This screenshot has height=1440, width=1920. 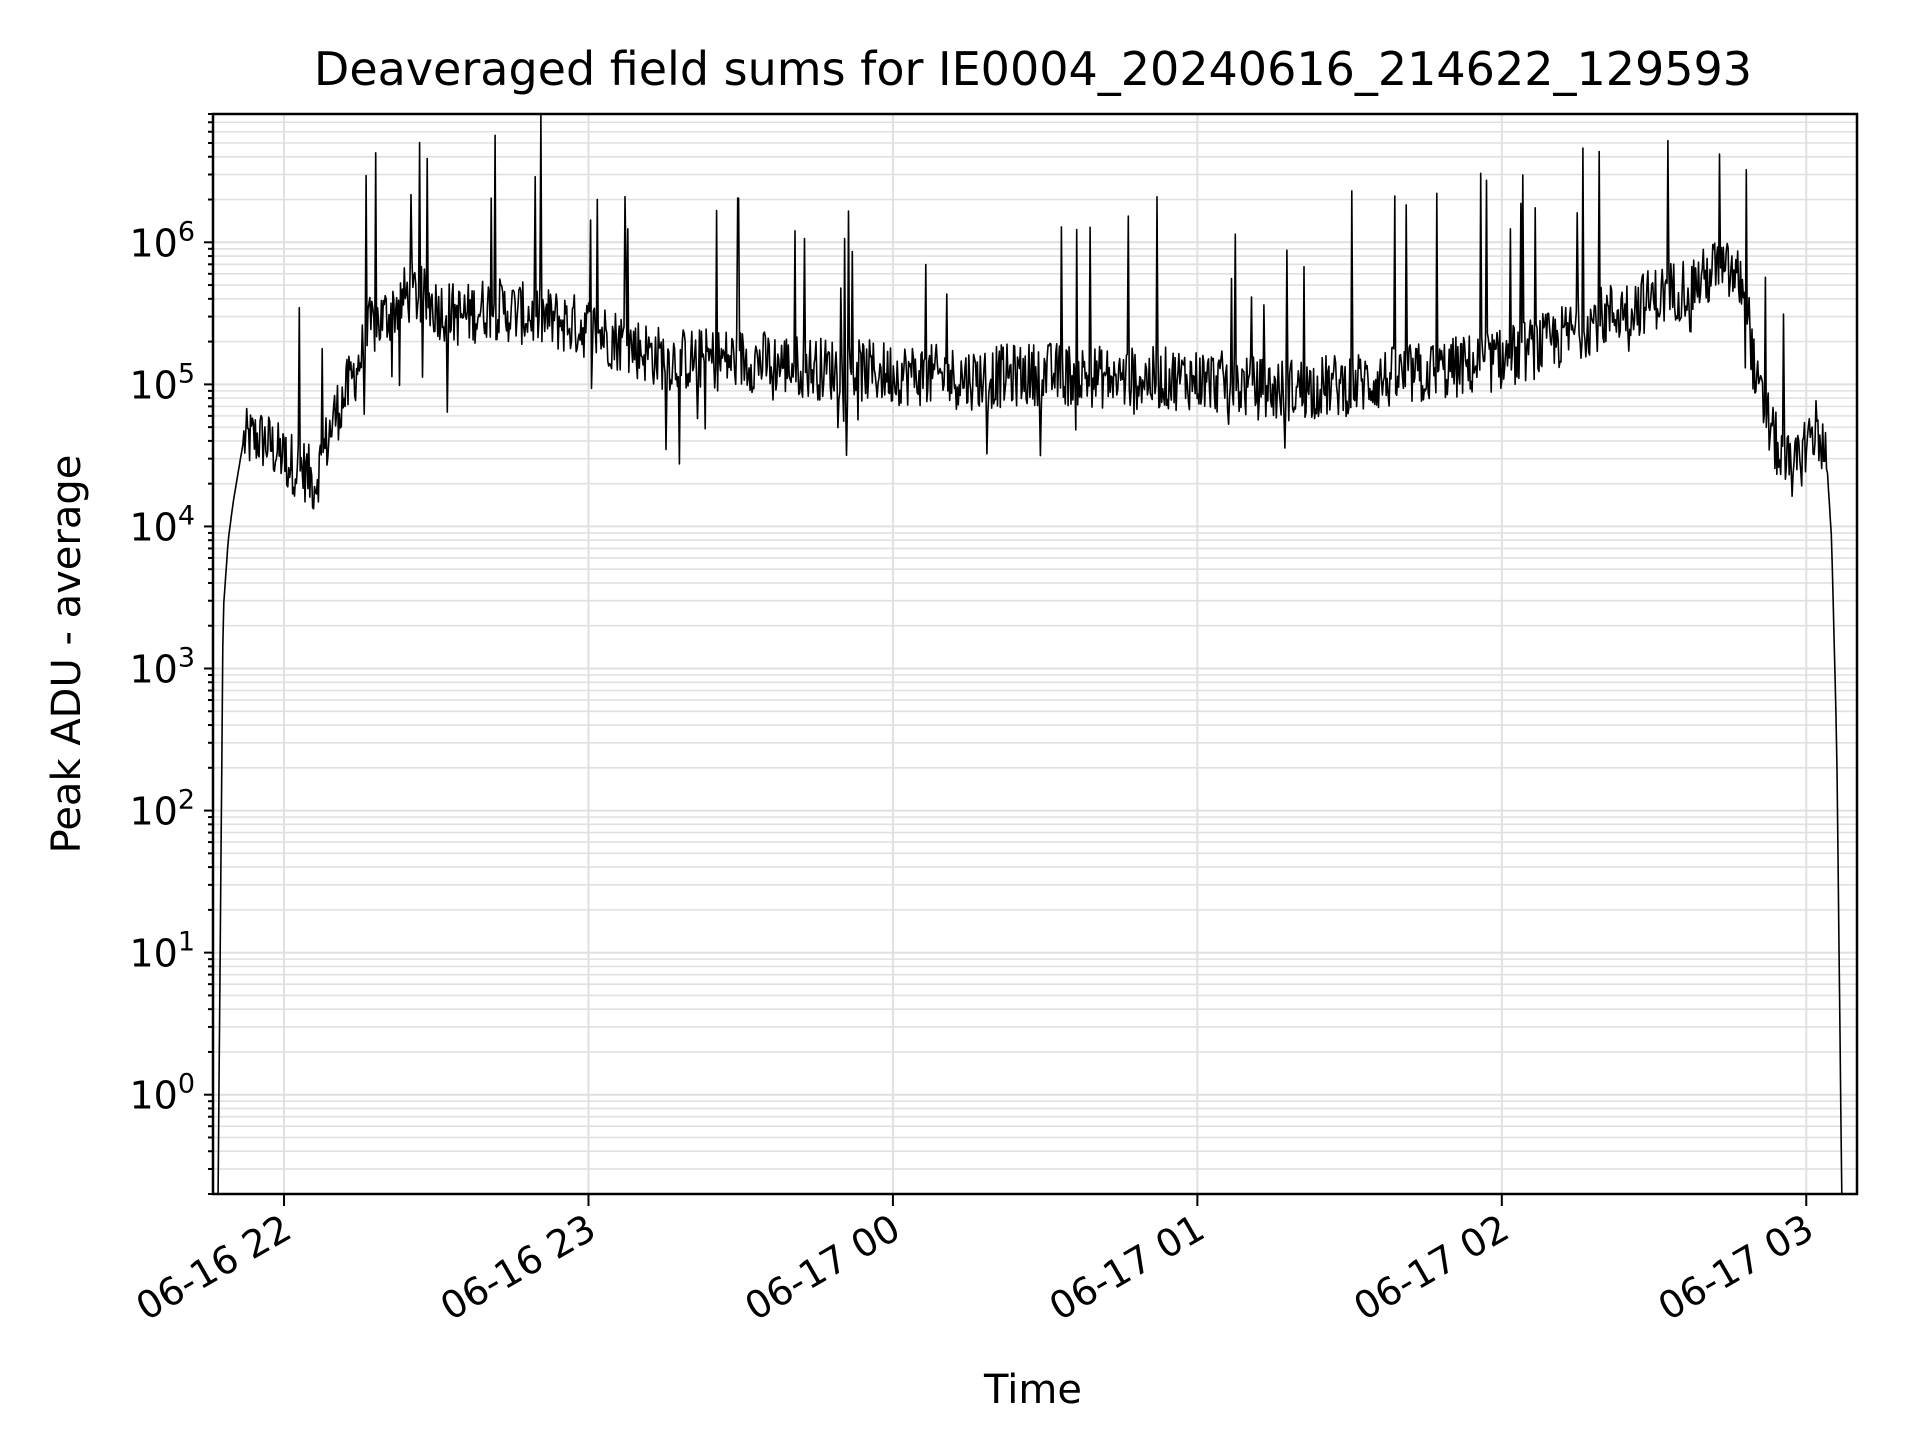 I want to click on y-tick-label: 100, so click(x=162, y=1093).